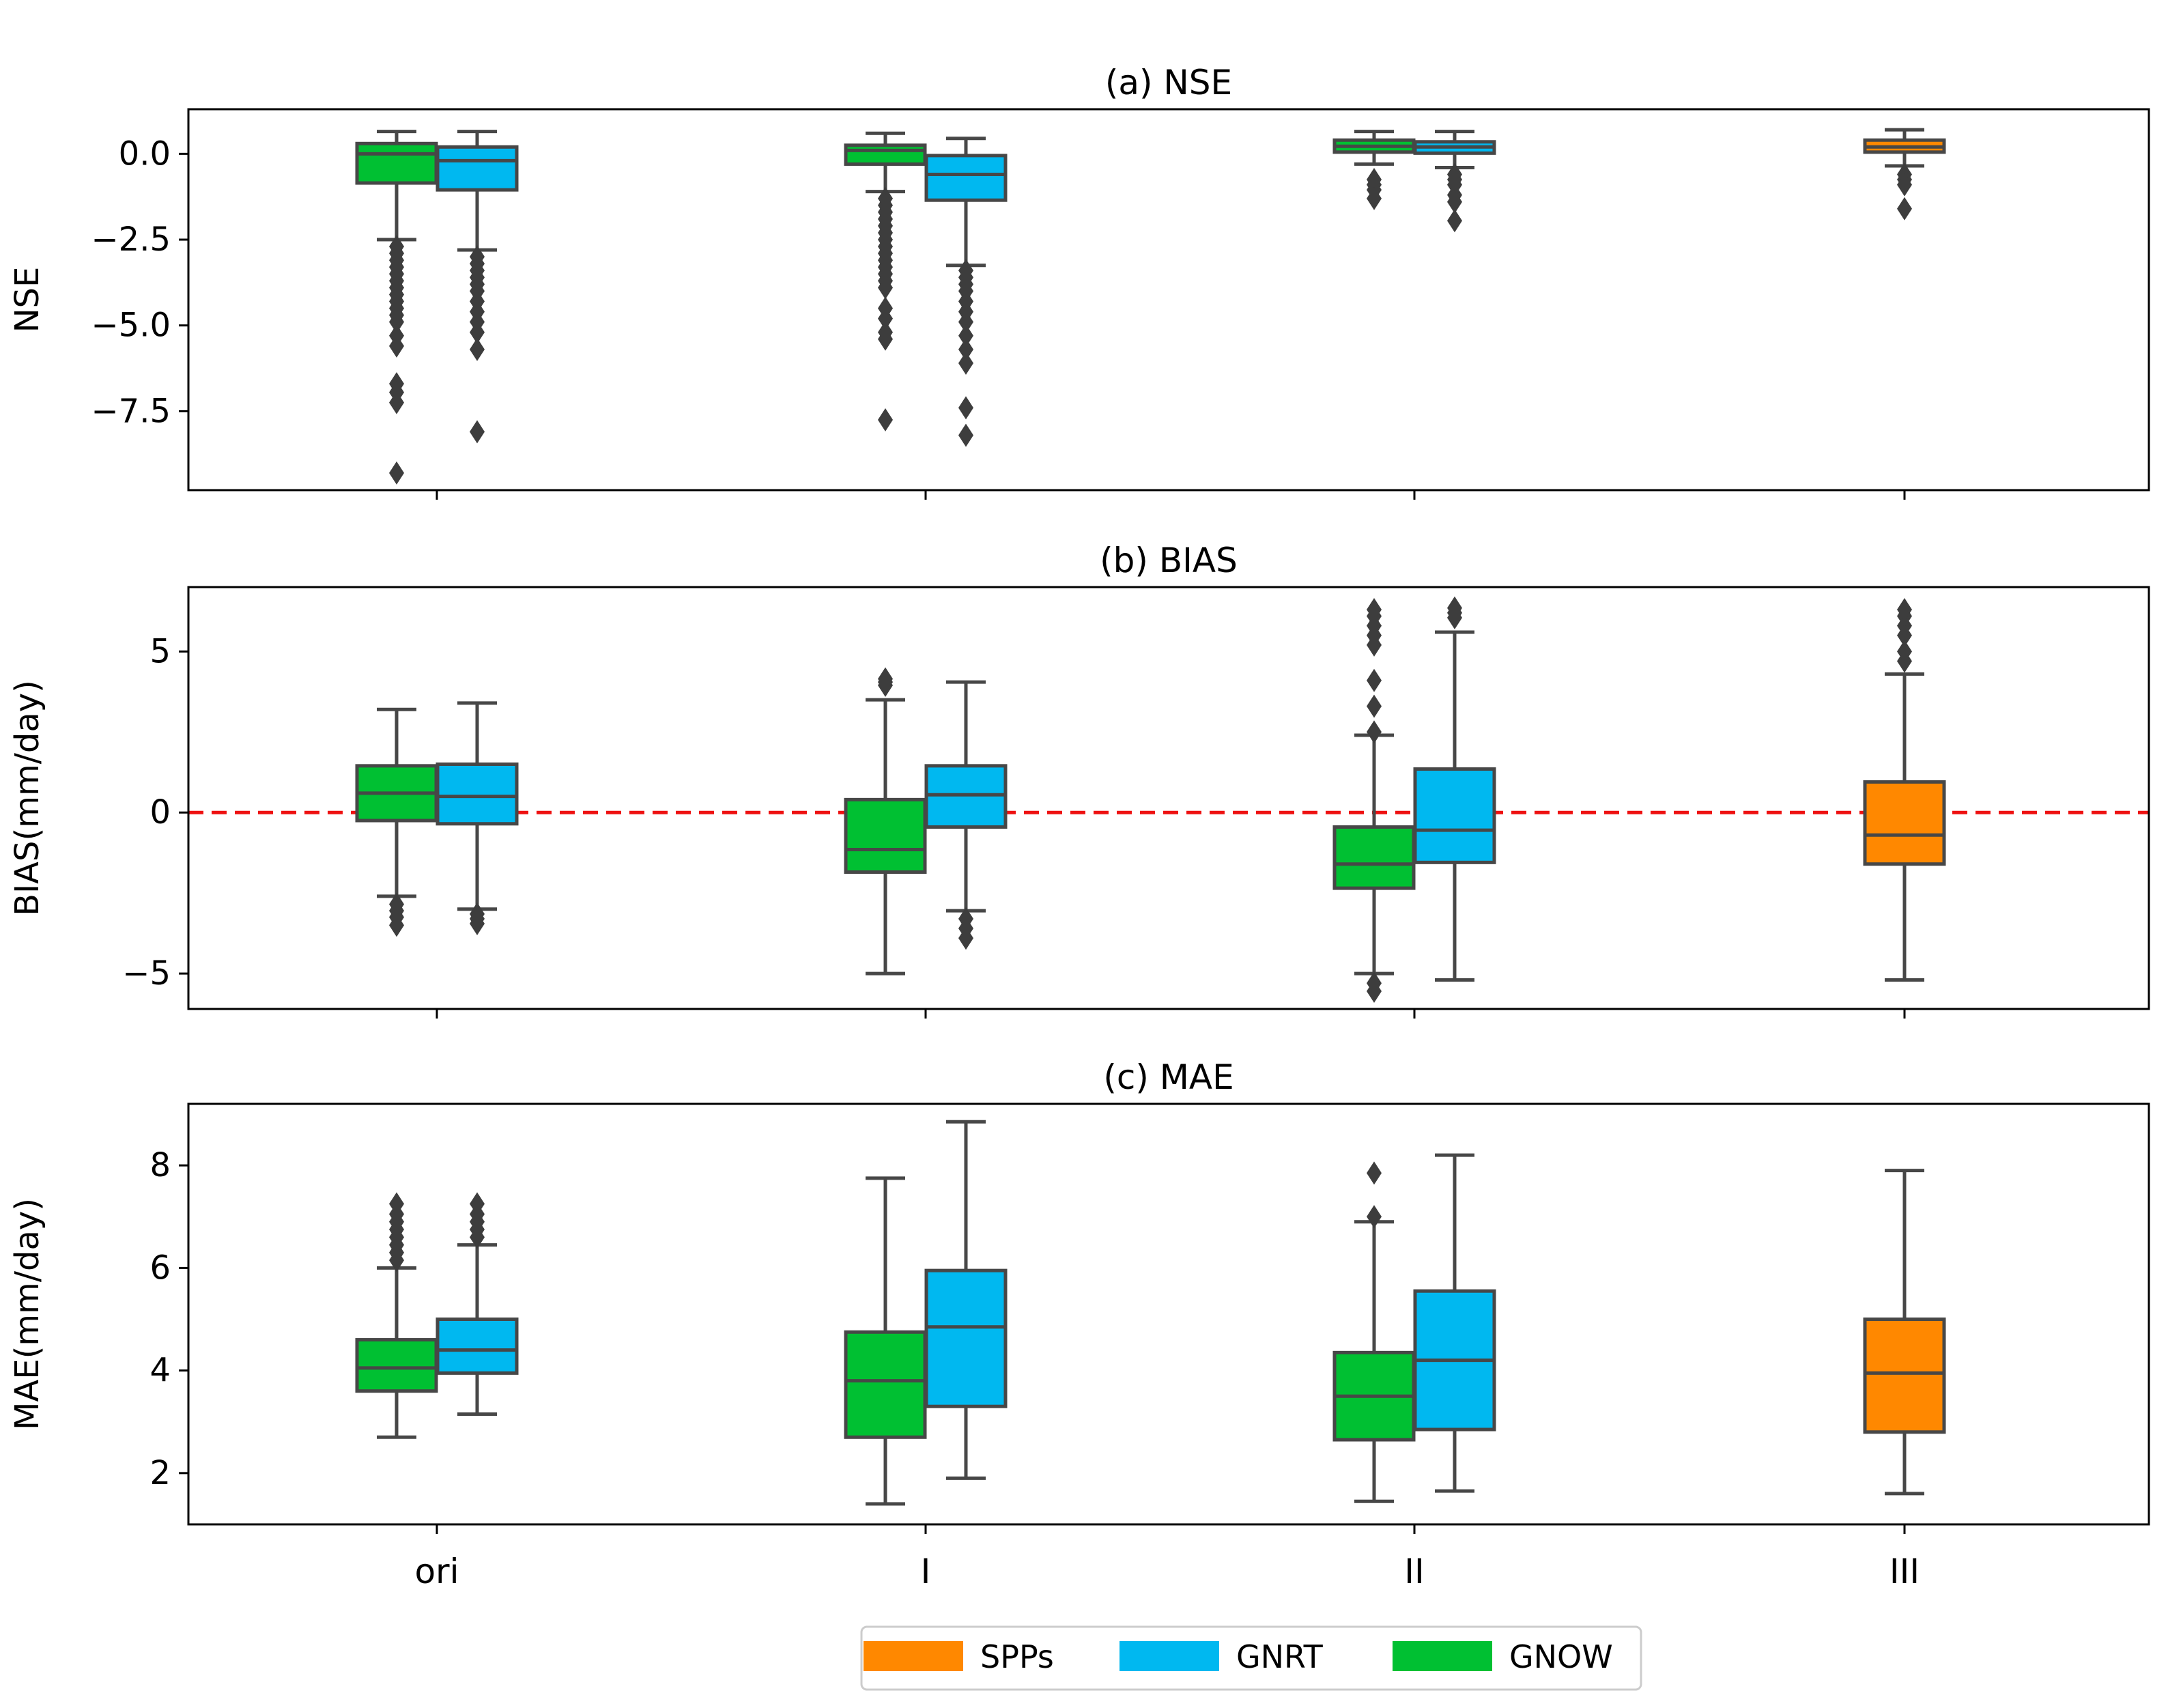 The width and height of the screenshot is (2168, 1708). I want to click on y-tick-label-bias: −5, so click(146, 973).